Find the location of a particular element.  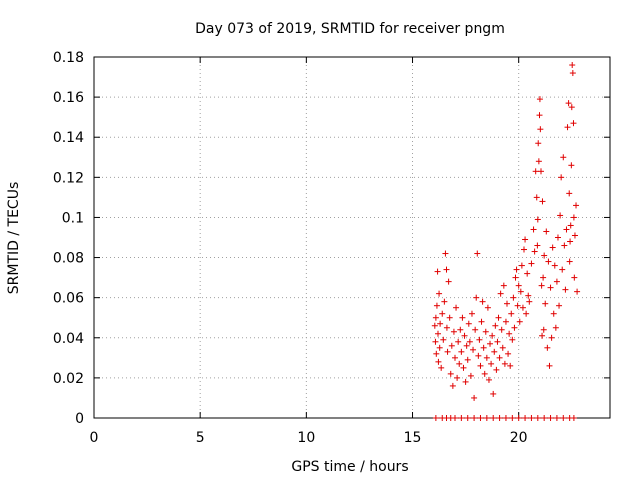

y-tick-label: 0.02 is located at coordinates (68, 379).